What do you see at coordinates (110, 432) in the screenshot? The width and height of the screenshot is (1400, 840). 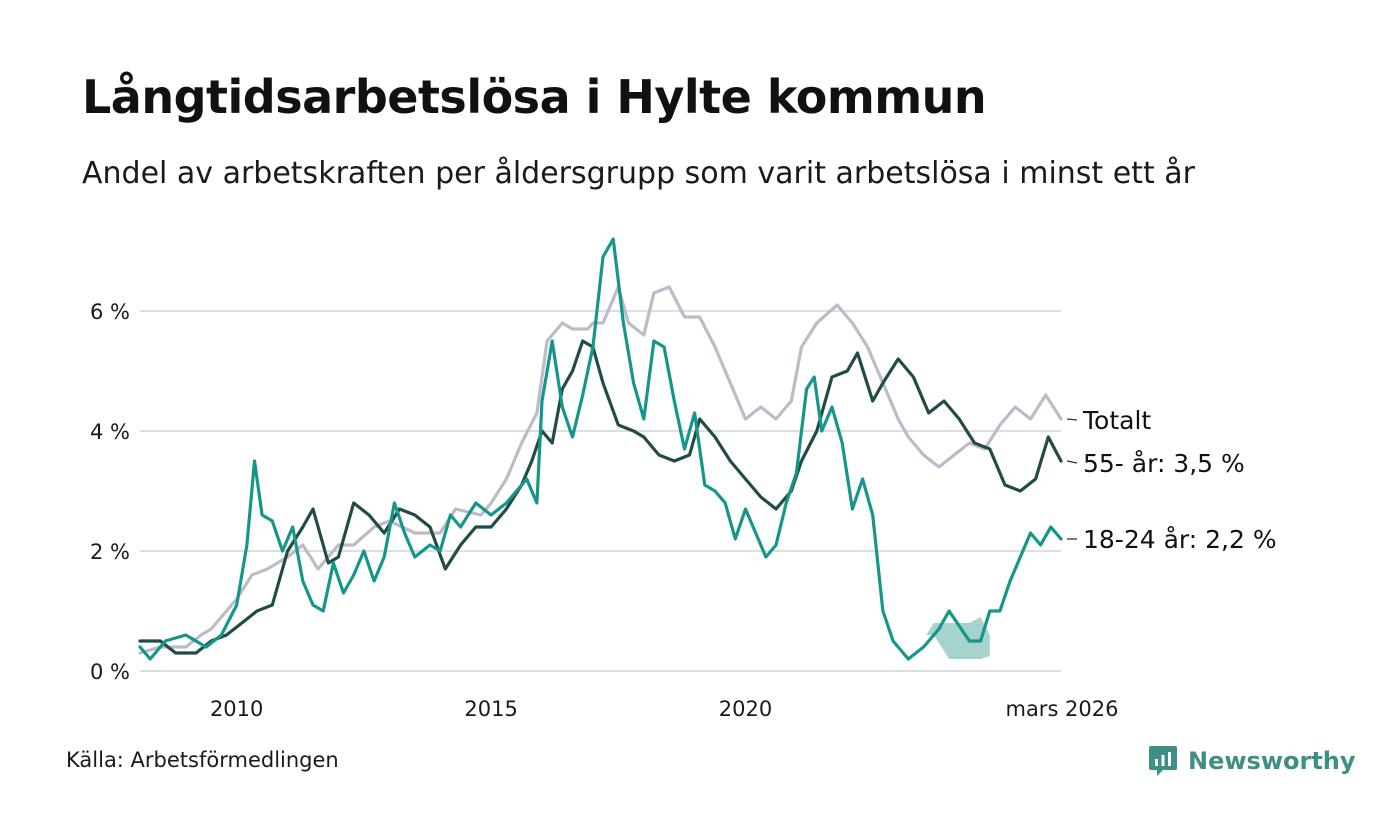 I see `y-tick-label: 4 %` at bounding box center [110, 432].